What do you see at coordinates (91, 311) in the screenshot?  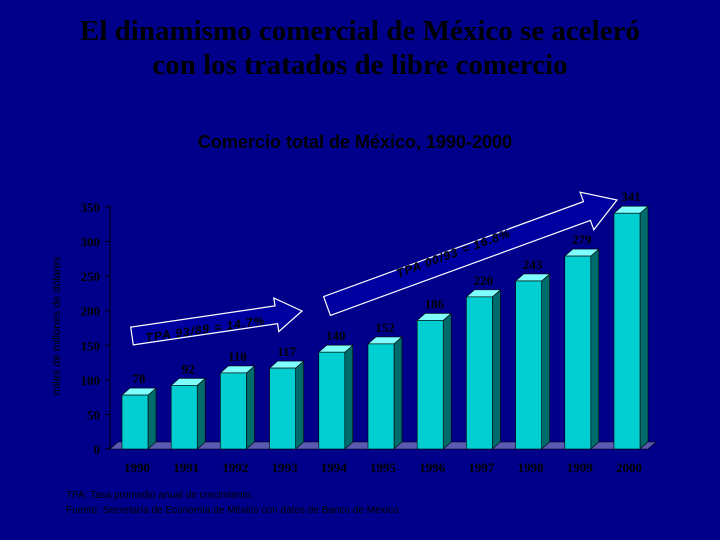 I see `y-tick-label: 200` at bounding box center [91, 311].